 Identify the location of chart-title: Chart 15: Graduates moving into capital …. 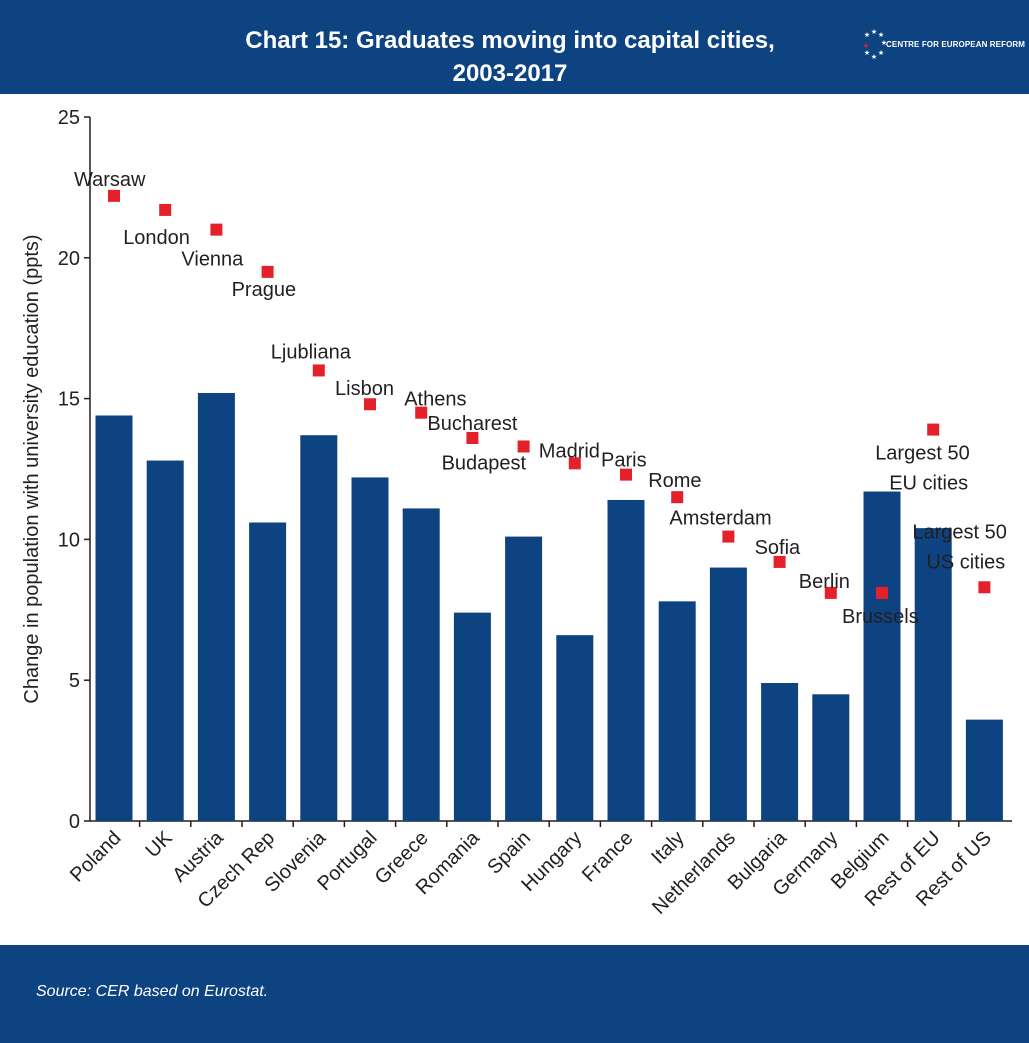
(510, 57).